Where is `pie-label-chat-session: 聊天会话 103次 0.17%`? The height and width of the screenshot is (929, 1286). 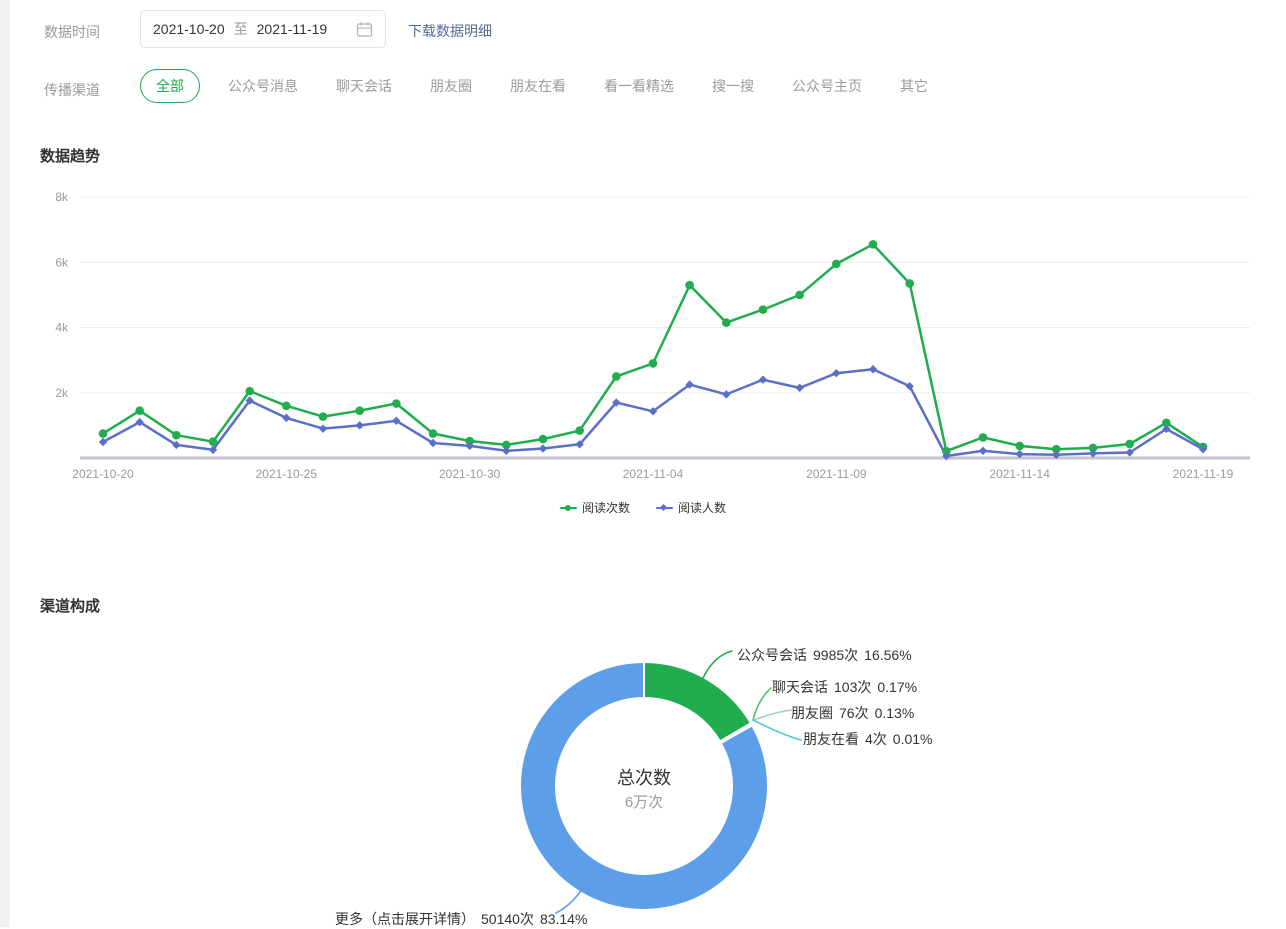
pie-label-chat-session: 聊天会话 103次 0.17% is located at coordinates (845, 687).